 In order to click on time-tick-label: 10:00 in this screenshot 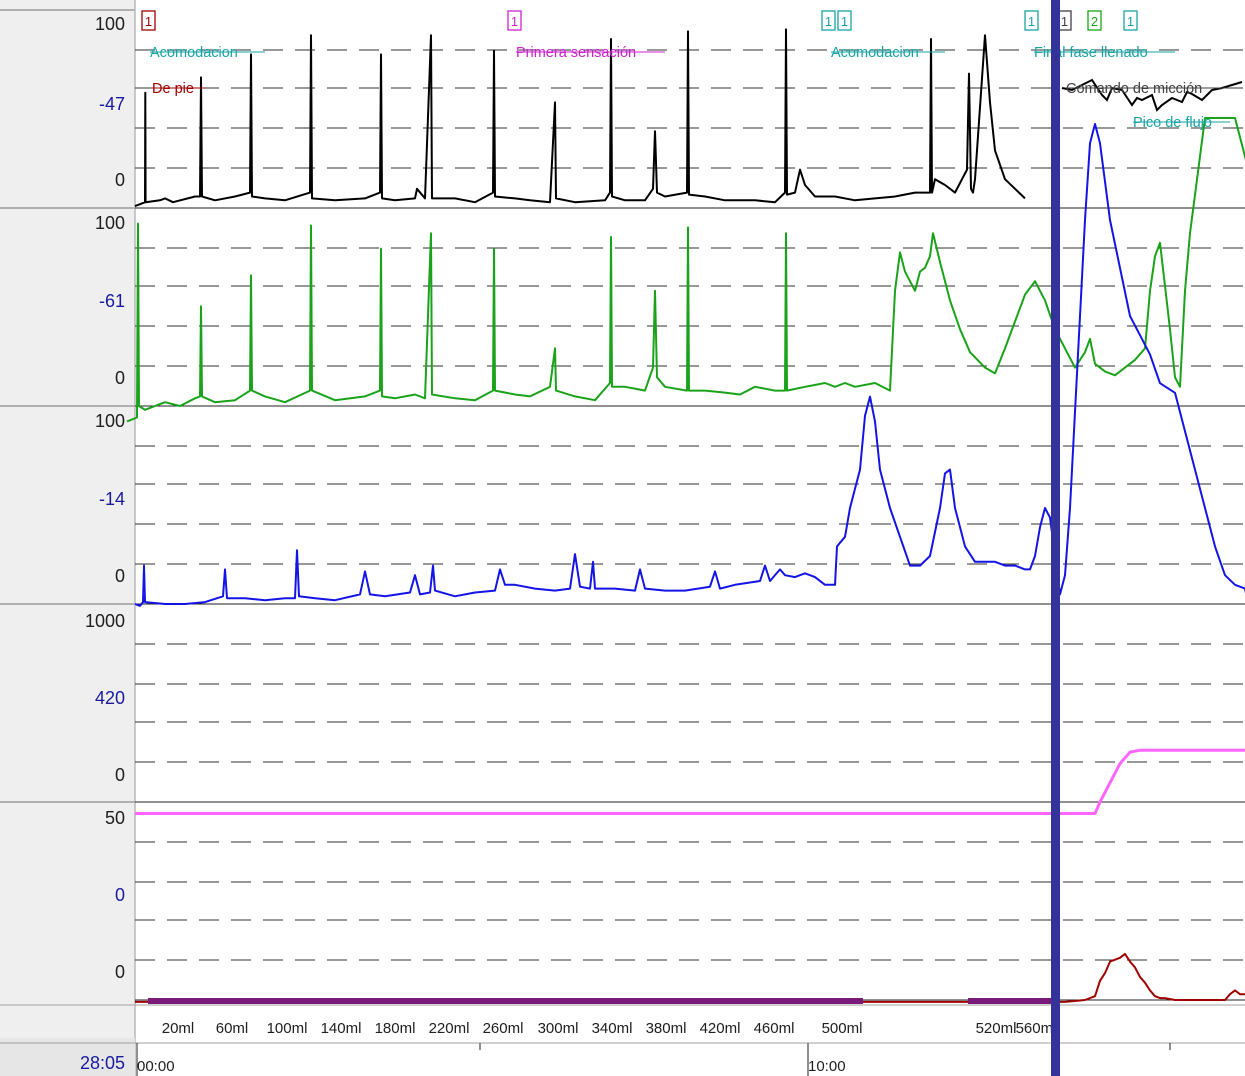, I will do `click(827, 1066)`.